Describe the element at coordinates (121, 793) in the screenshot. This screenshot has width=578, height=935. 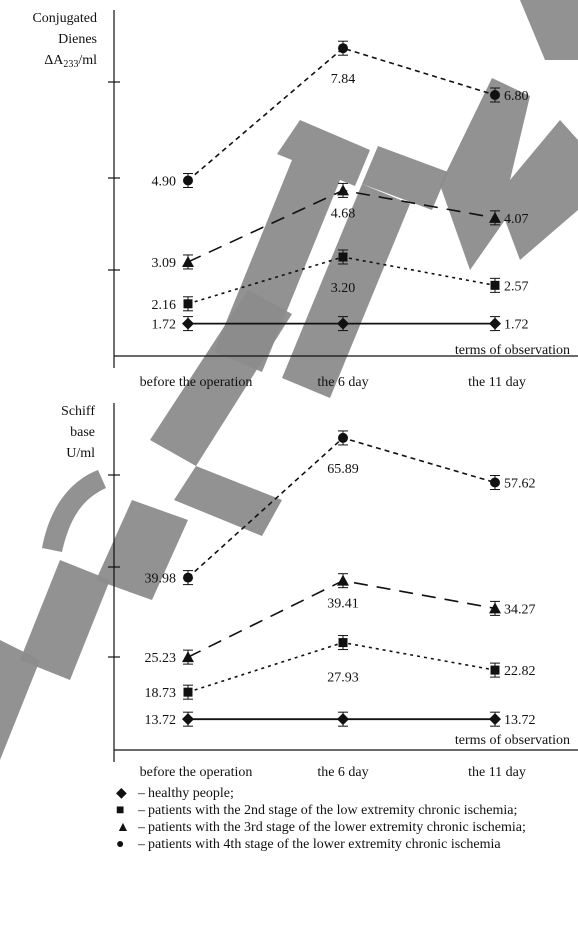
I see `diamond-marker-icon: ◆` at that location.